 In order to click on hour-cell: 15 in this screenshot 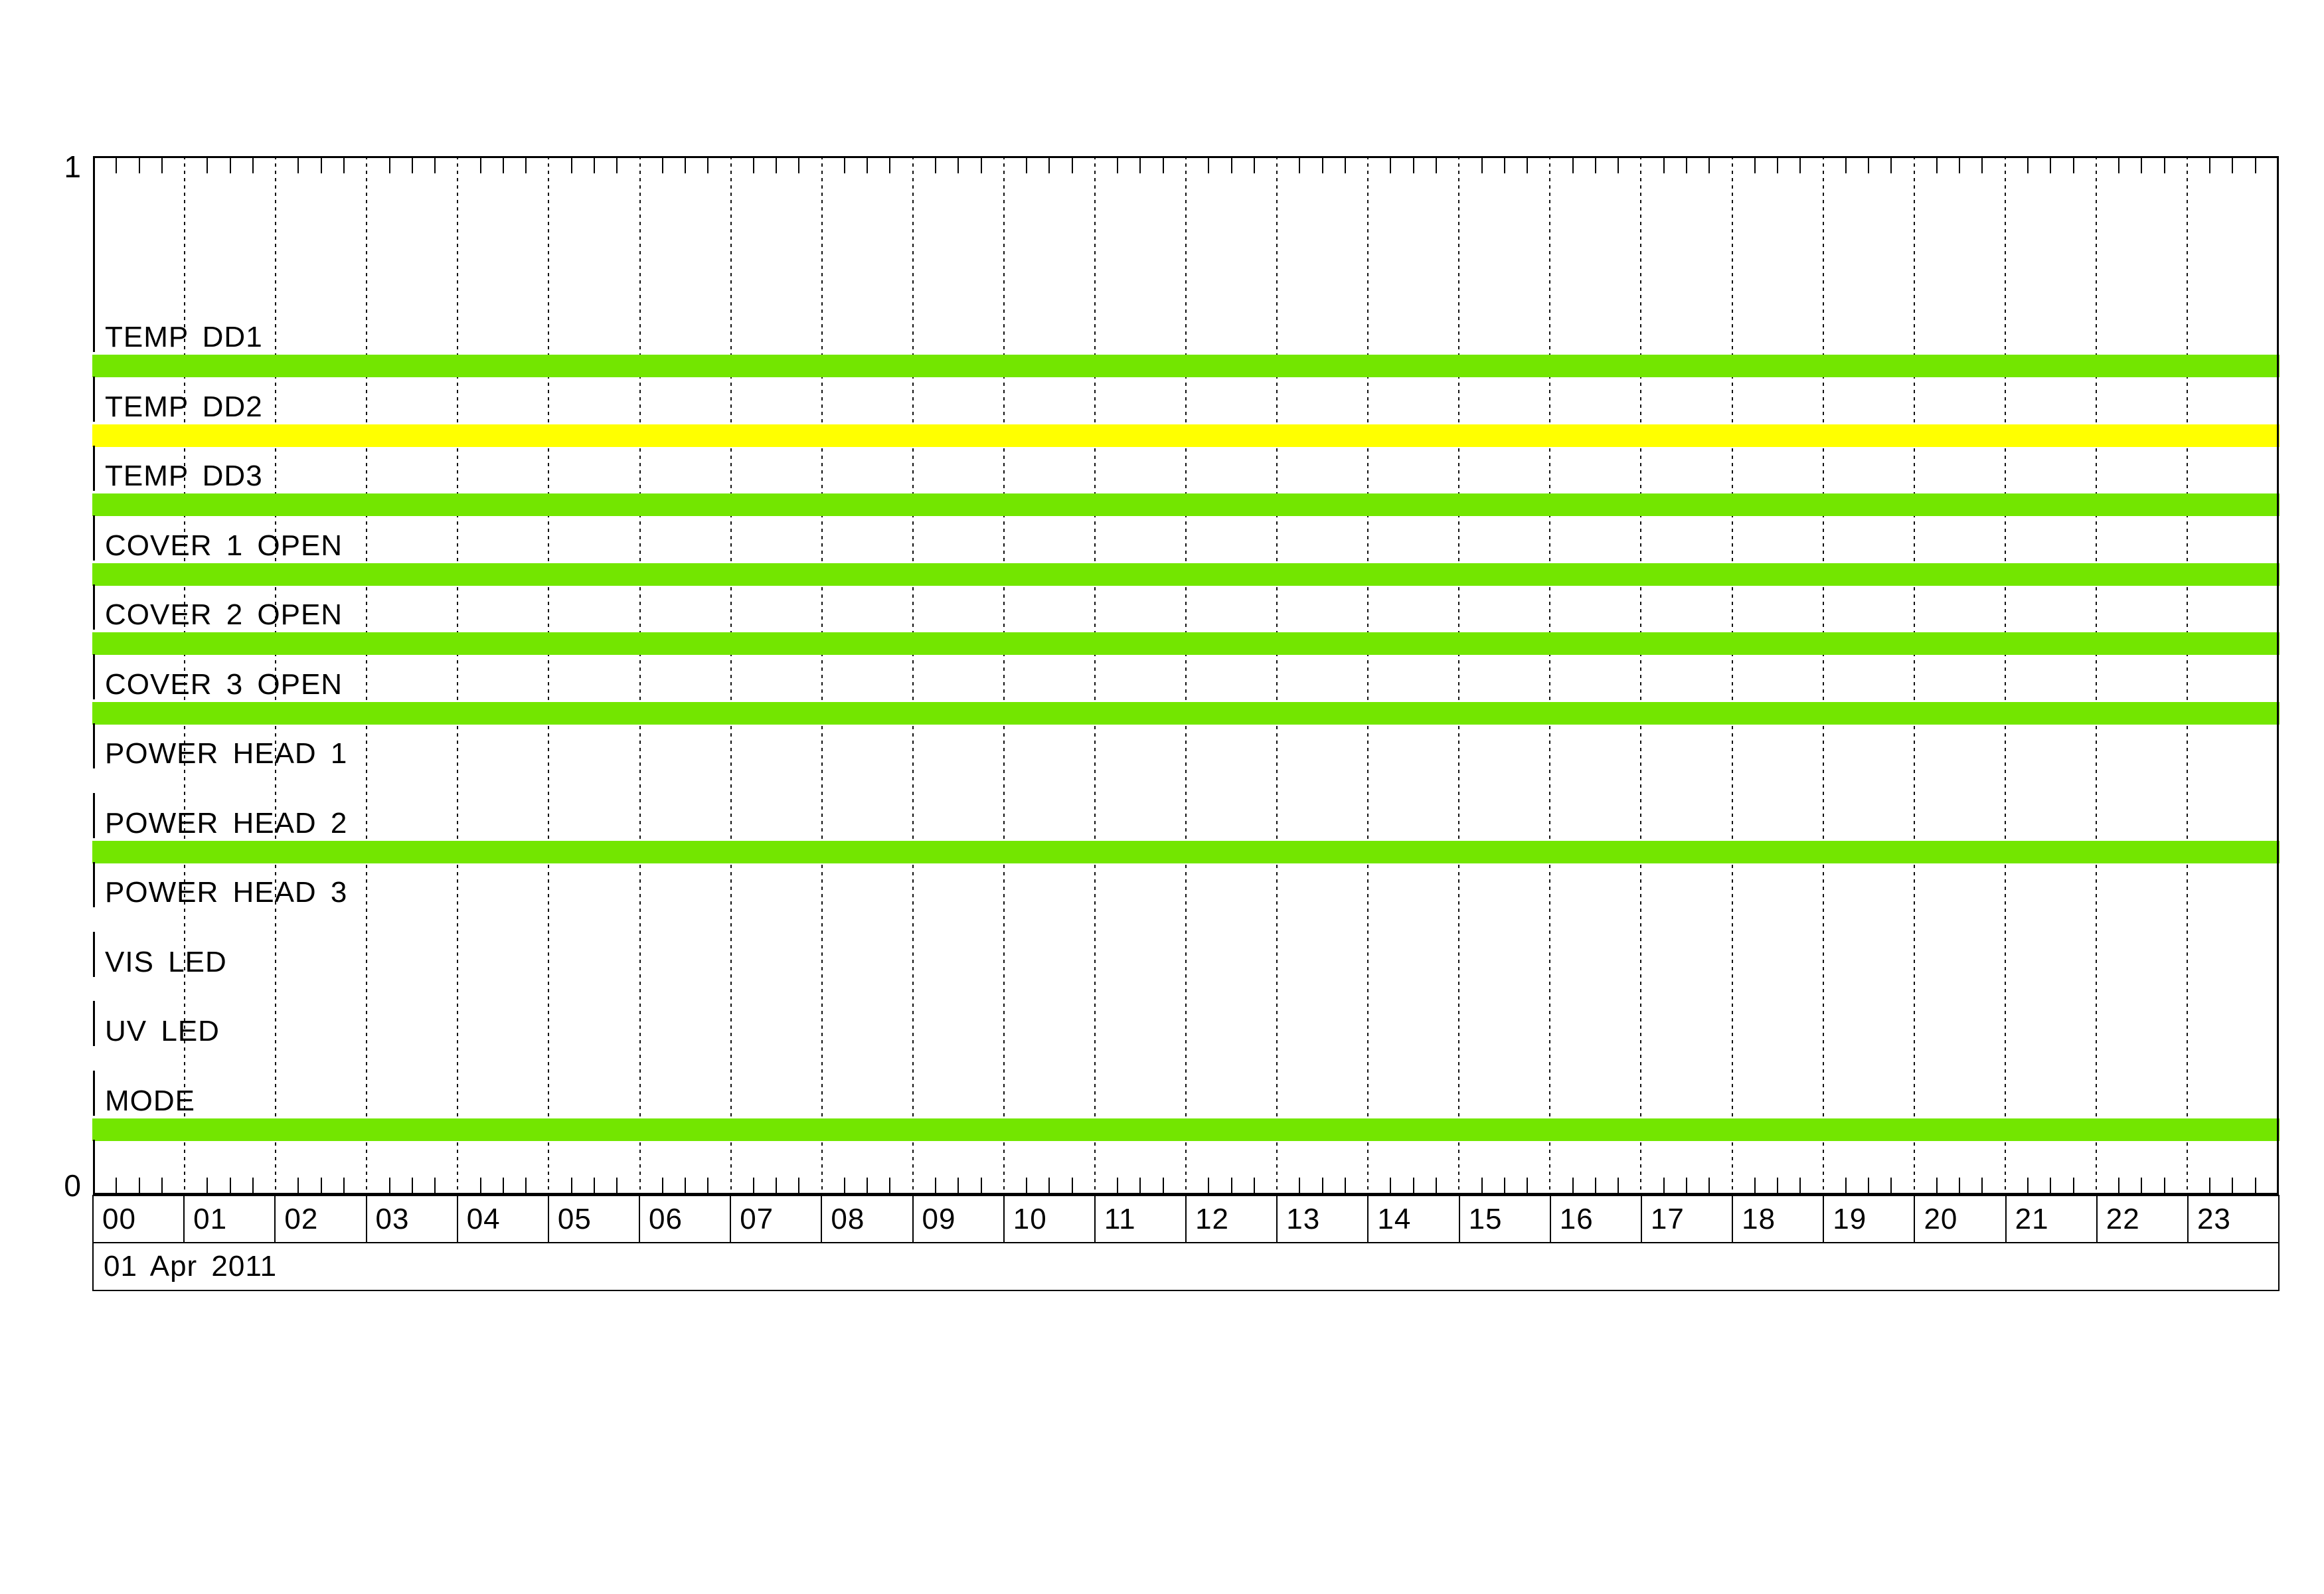, I will do `click(1504, 1219)`.